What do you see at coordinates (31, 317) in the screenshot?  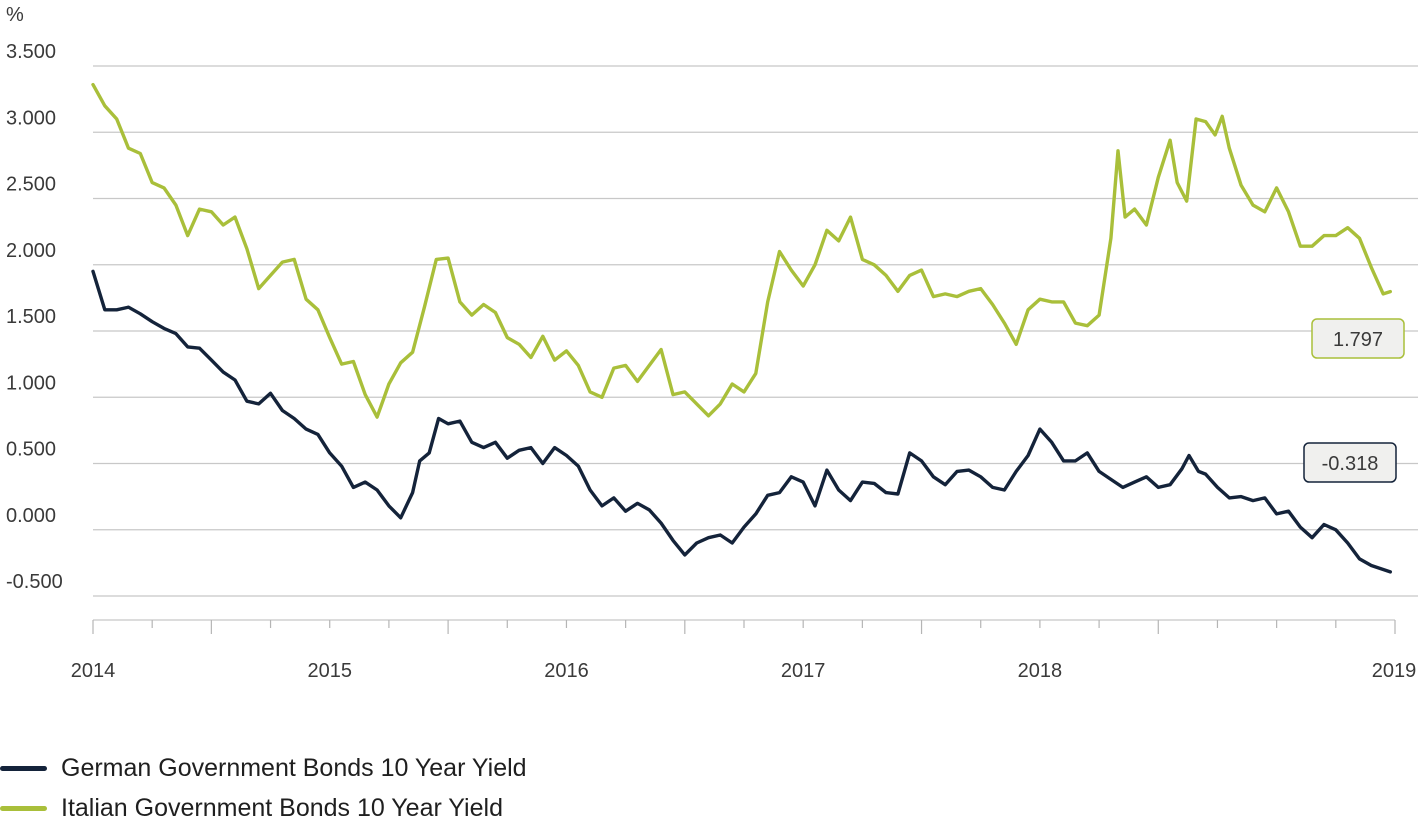 I see `y-tick-label: 1.500` at bounding box center [31, 317].